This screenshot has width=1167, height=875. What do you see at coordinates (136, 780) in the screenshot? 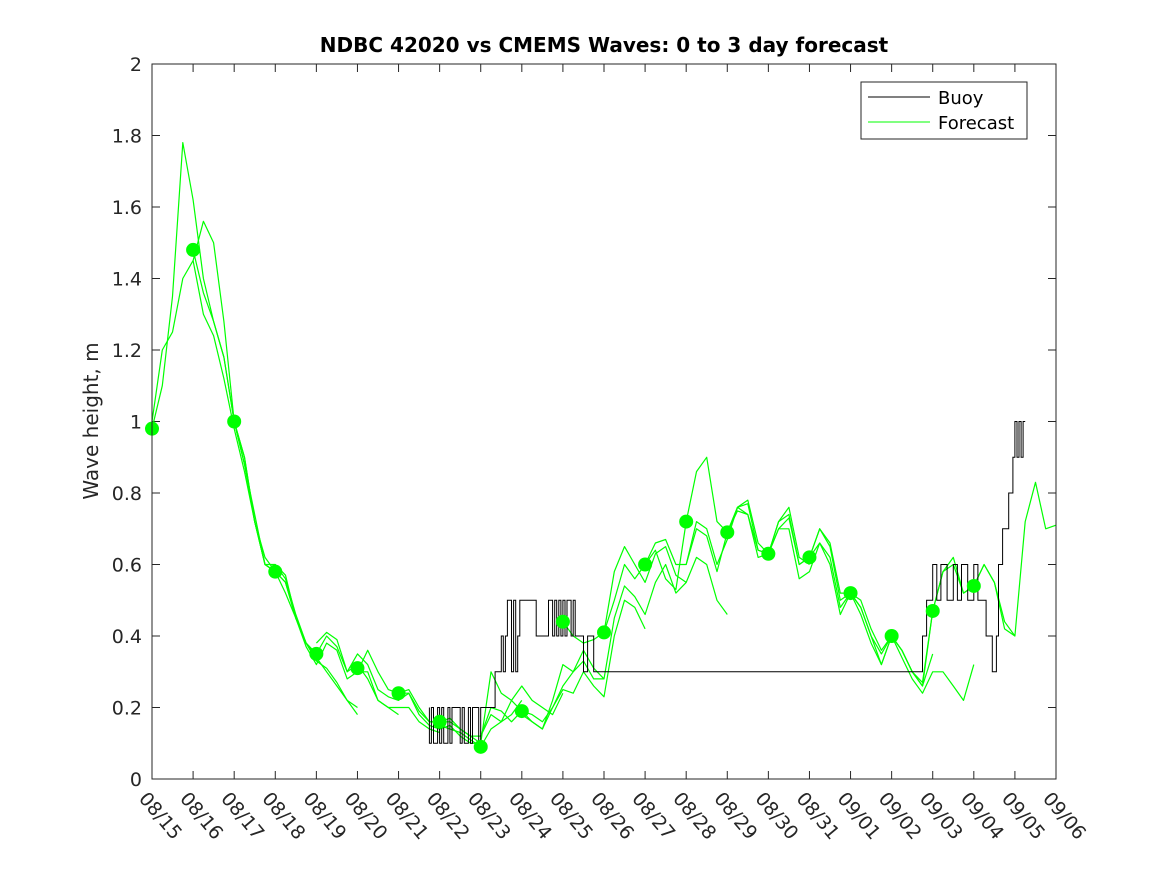
I see `y-tick-label: 0` at bounding box center [136, 780].